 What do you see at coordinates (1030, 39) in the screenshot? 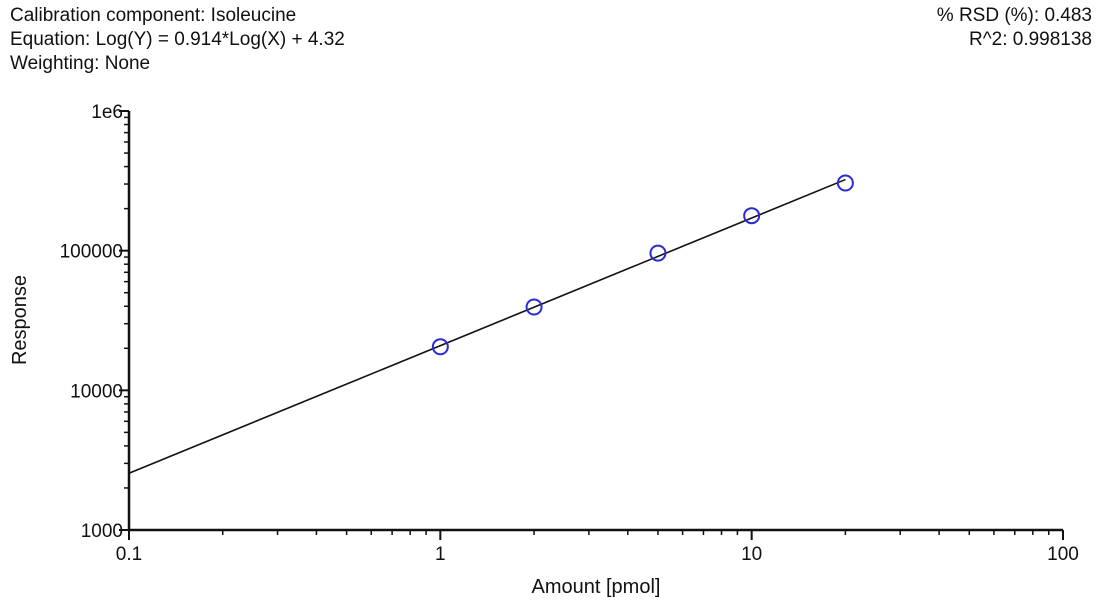
I see `r-squared-label: R^2: 0.998138` at bounding box center [1030, 39].